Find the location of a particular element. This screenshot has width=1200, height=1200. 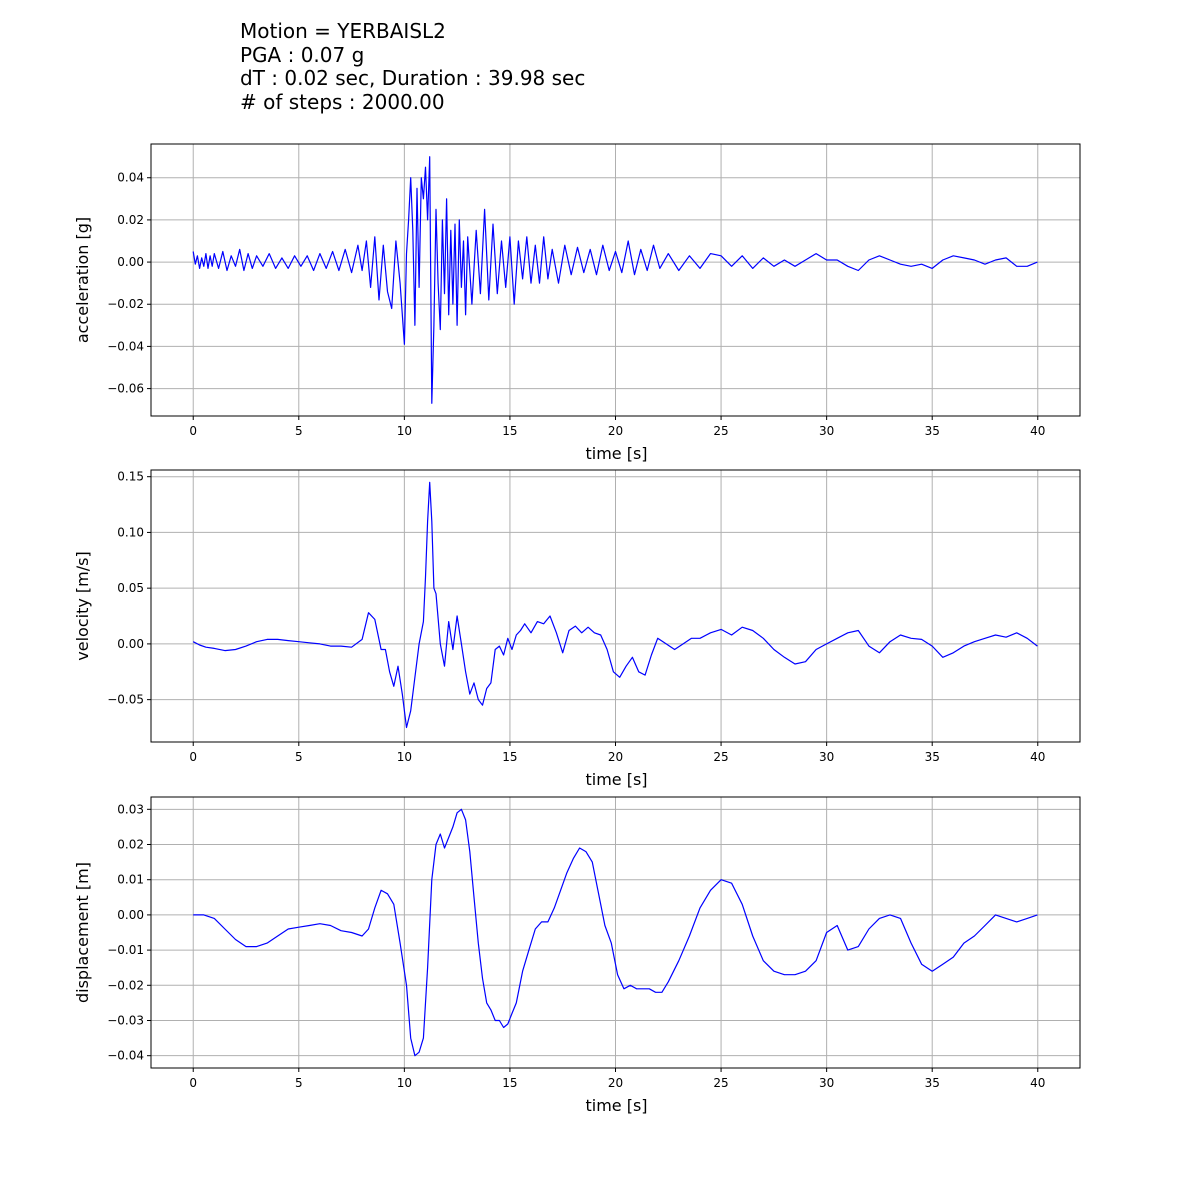

acceleration-y-tick-label: 0.00 is located at coordinates (130, 262).